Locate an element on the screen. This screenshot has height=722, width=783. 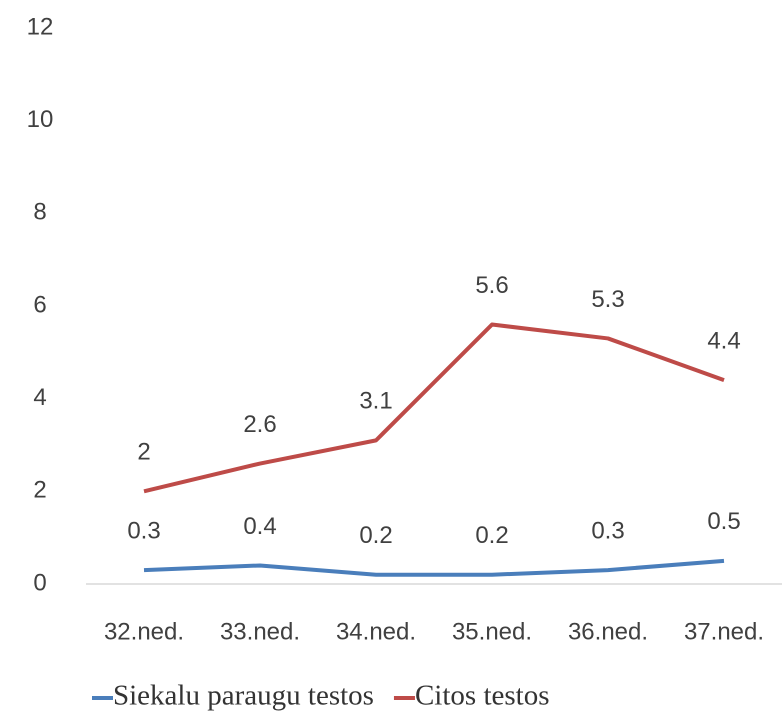
x-tick-label: 37.ned. is located at coordinates (724, 631).